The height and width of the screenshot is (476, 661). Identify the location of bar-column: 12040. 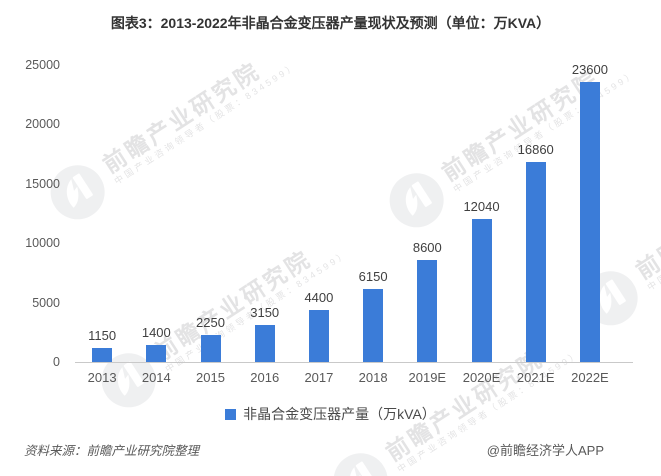
(481, 213).